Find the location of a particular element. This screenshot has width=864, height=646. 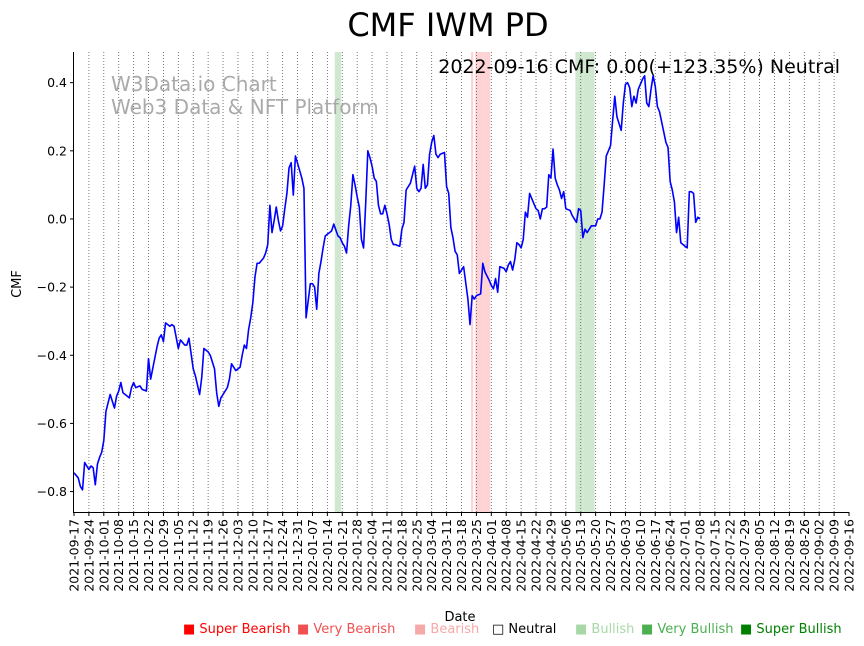

x-tick-label: 2022-08-19 is located at coordinates (789, 555).